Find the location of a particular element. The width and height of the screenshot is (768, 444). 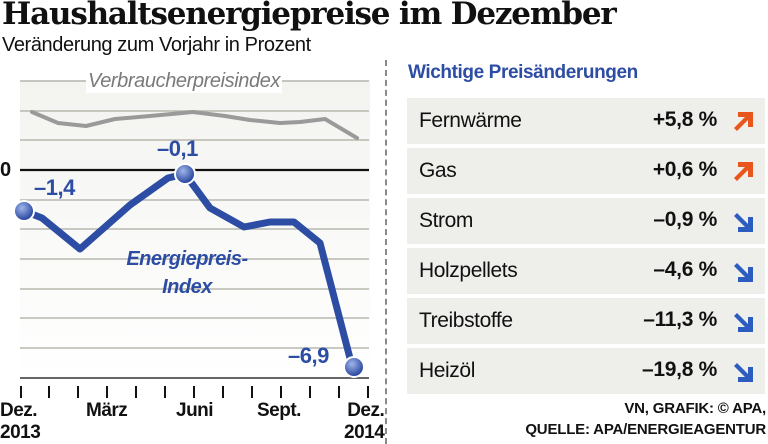

energy-type: Gas is located at coordinates (438, 170).